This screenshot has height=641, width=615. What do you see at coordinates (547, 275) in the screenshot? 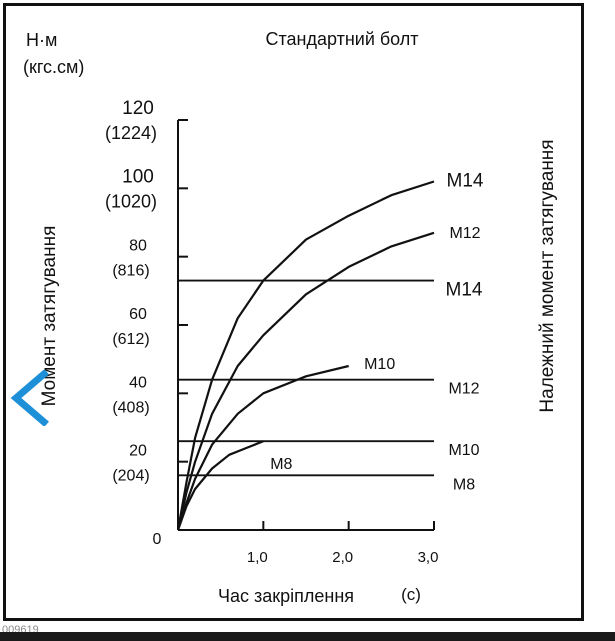
I see `y-axis-label-right: Належний момент затягування` at bounding box center [547, 275].